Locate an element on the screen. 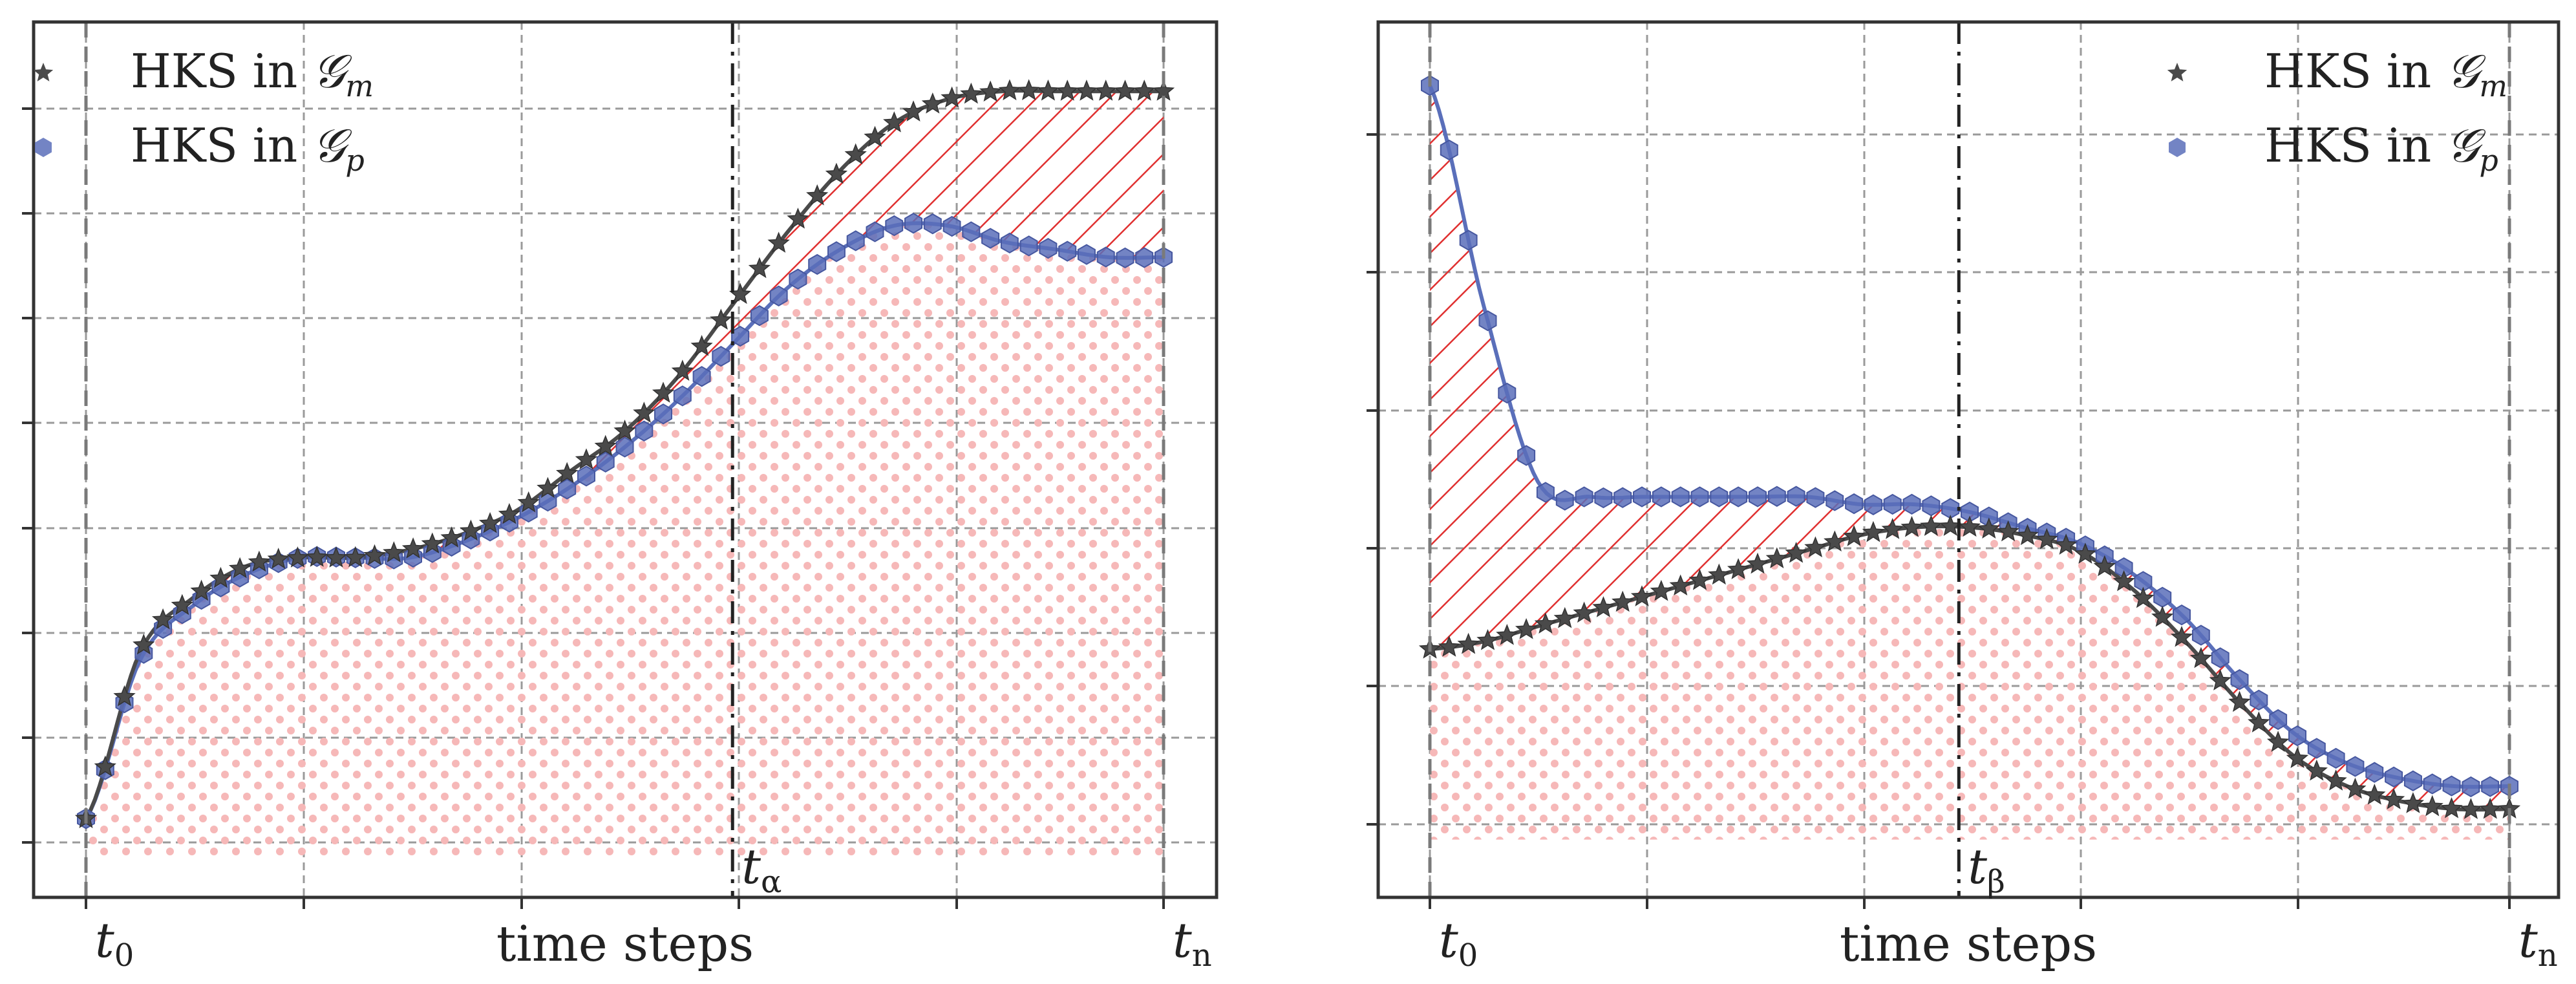 The width and height of the screenshot is (2576, 984). legend-entry: HKS in 𝒢m is located at coordinates (252, 73).